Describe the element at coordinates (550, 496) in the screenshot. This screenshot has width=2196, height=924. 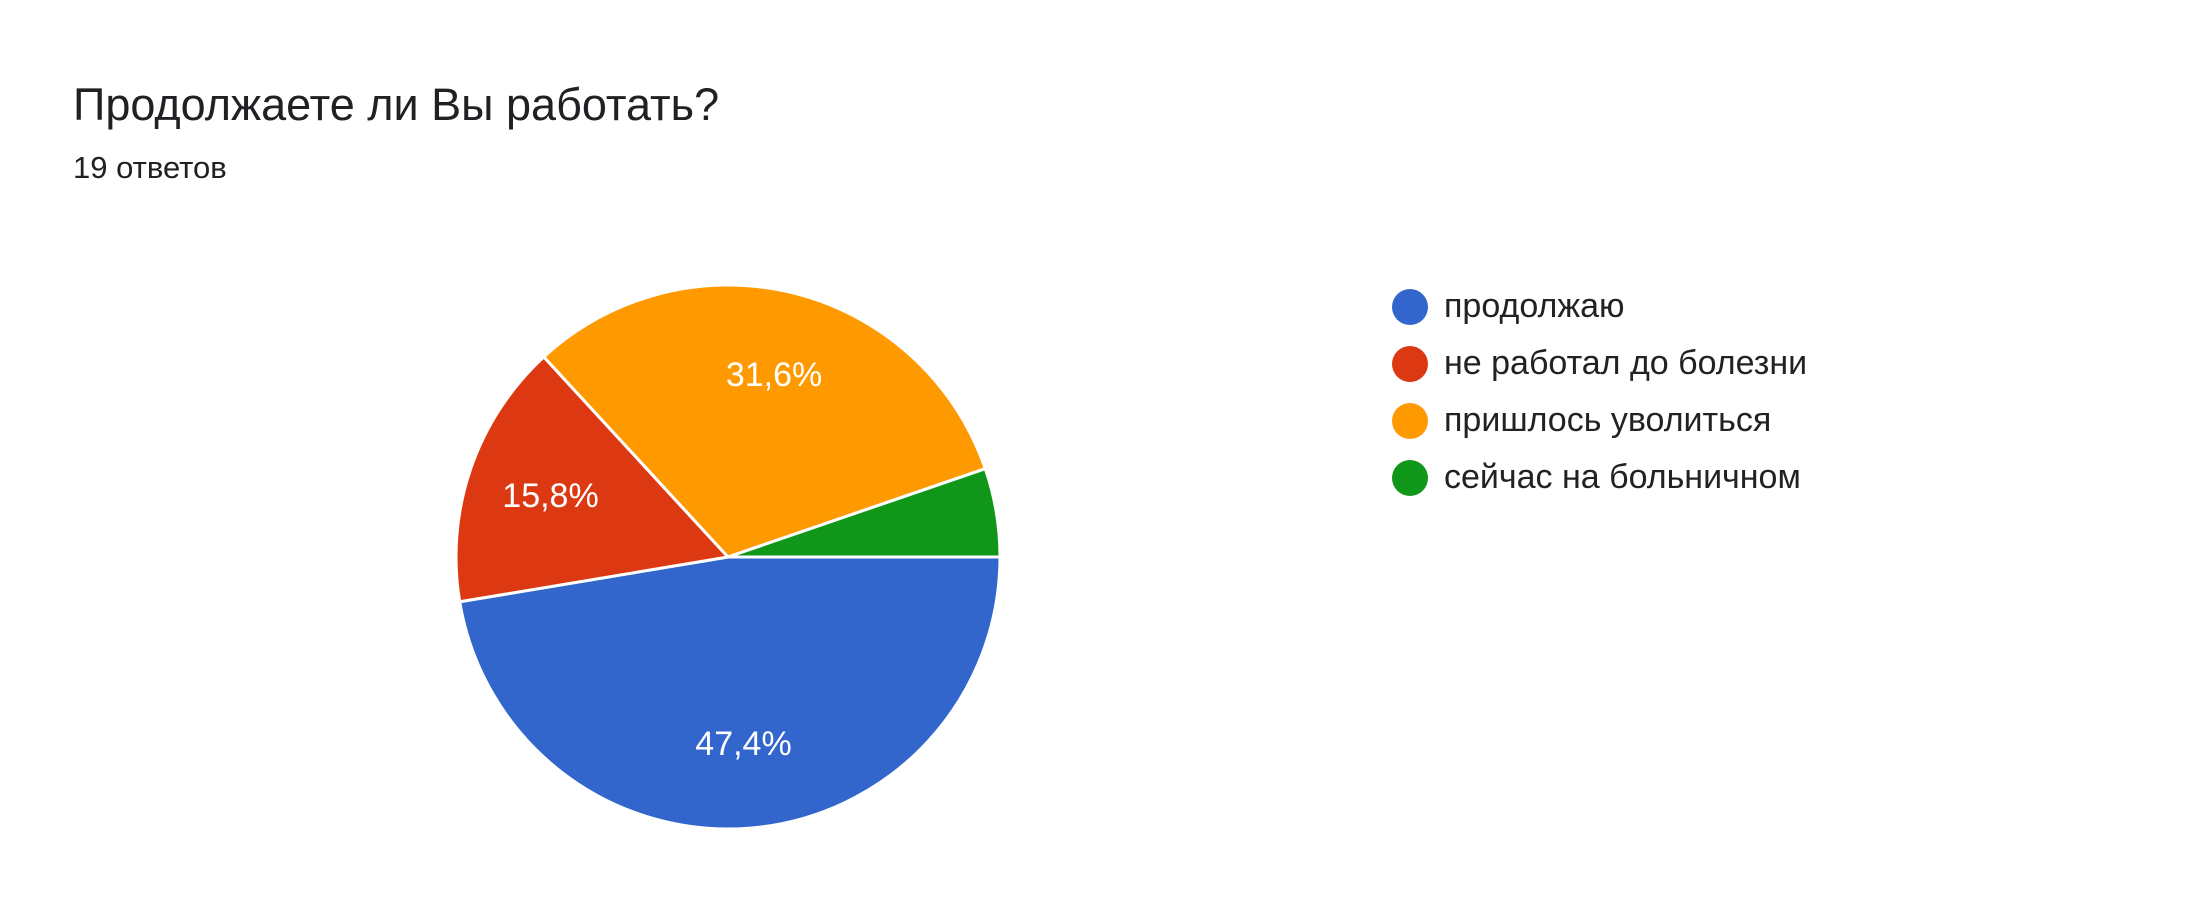
I see `pie-slice-label-1: 15,8%` at that location.